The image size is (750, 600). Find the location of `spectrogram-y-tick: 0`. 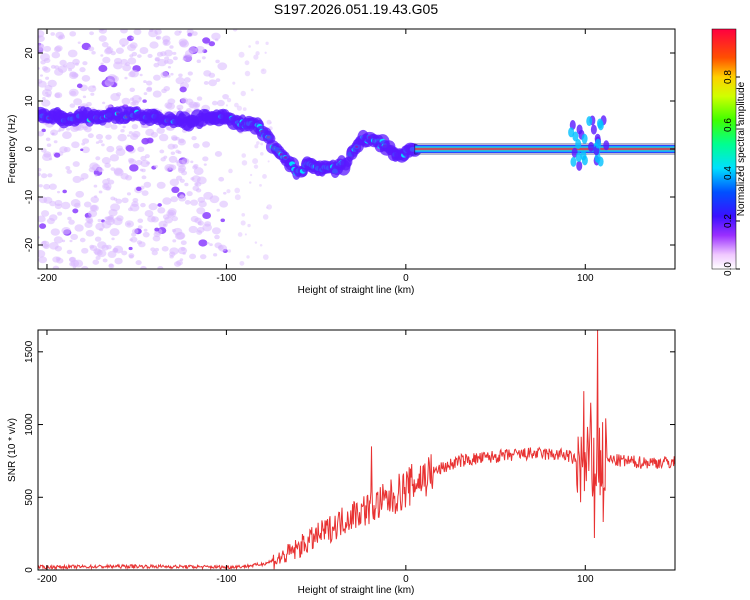

spectrogram-y-tick: 0 is located at coordinates (29, 149).